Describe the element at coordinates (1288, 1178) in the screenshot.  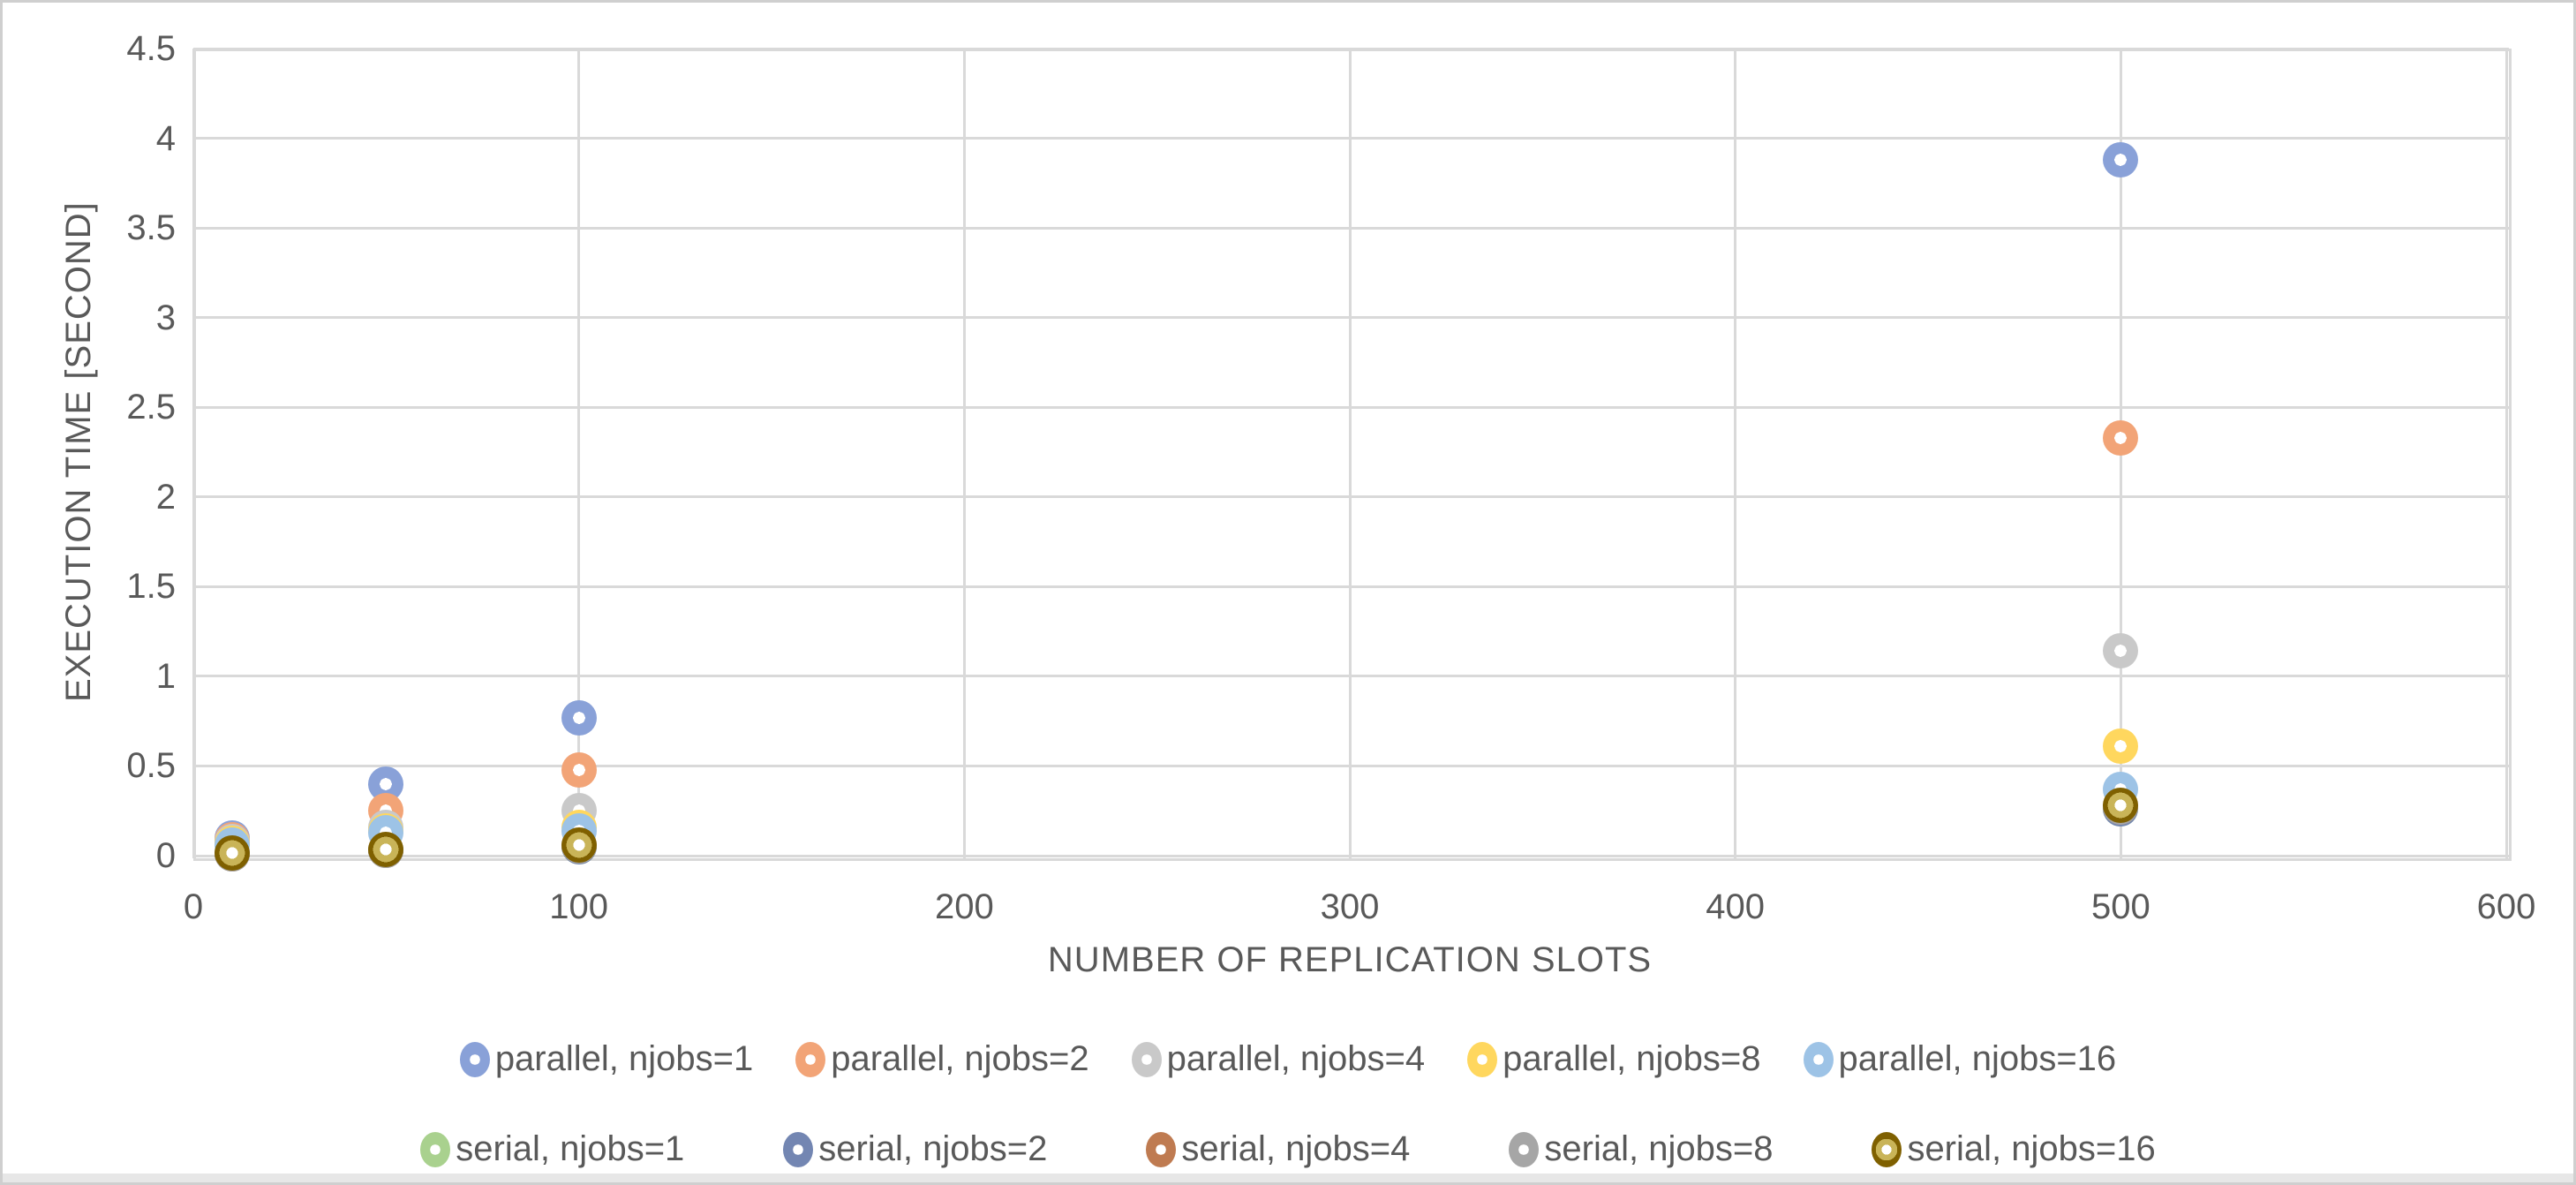
I see `bottom-strip` at that location.